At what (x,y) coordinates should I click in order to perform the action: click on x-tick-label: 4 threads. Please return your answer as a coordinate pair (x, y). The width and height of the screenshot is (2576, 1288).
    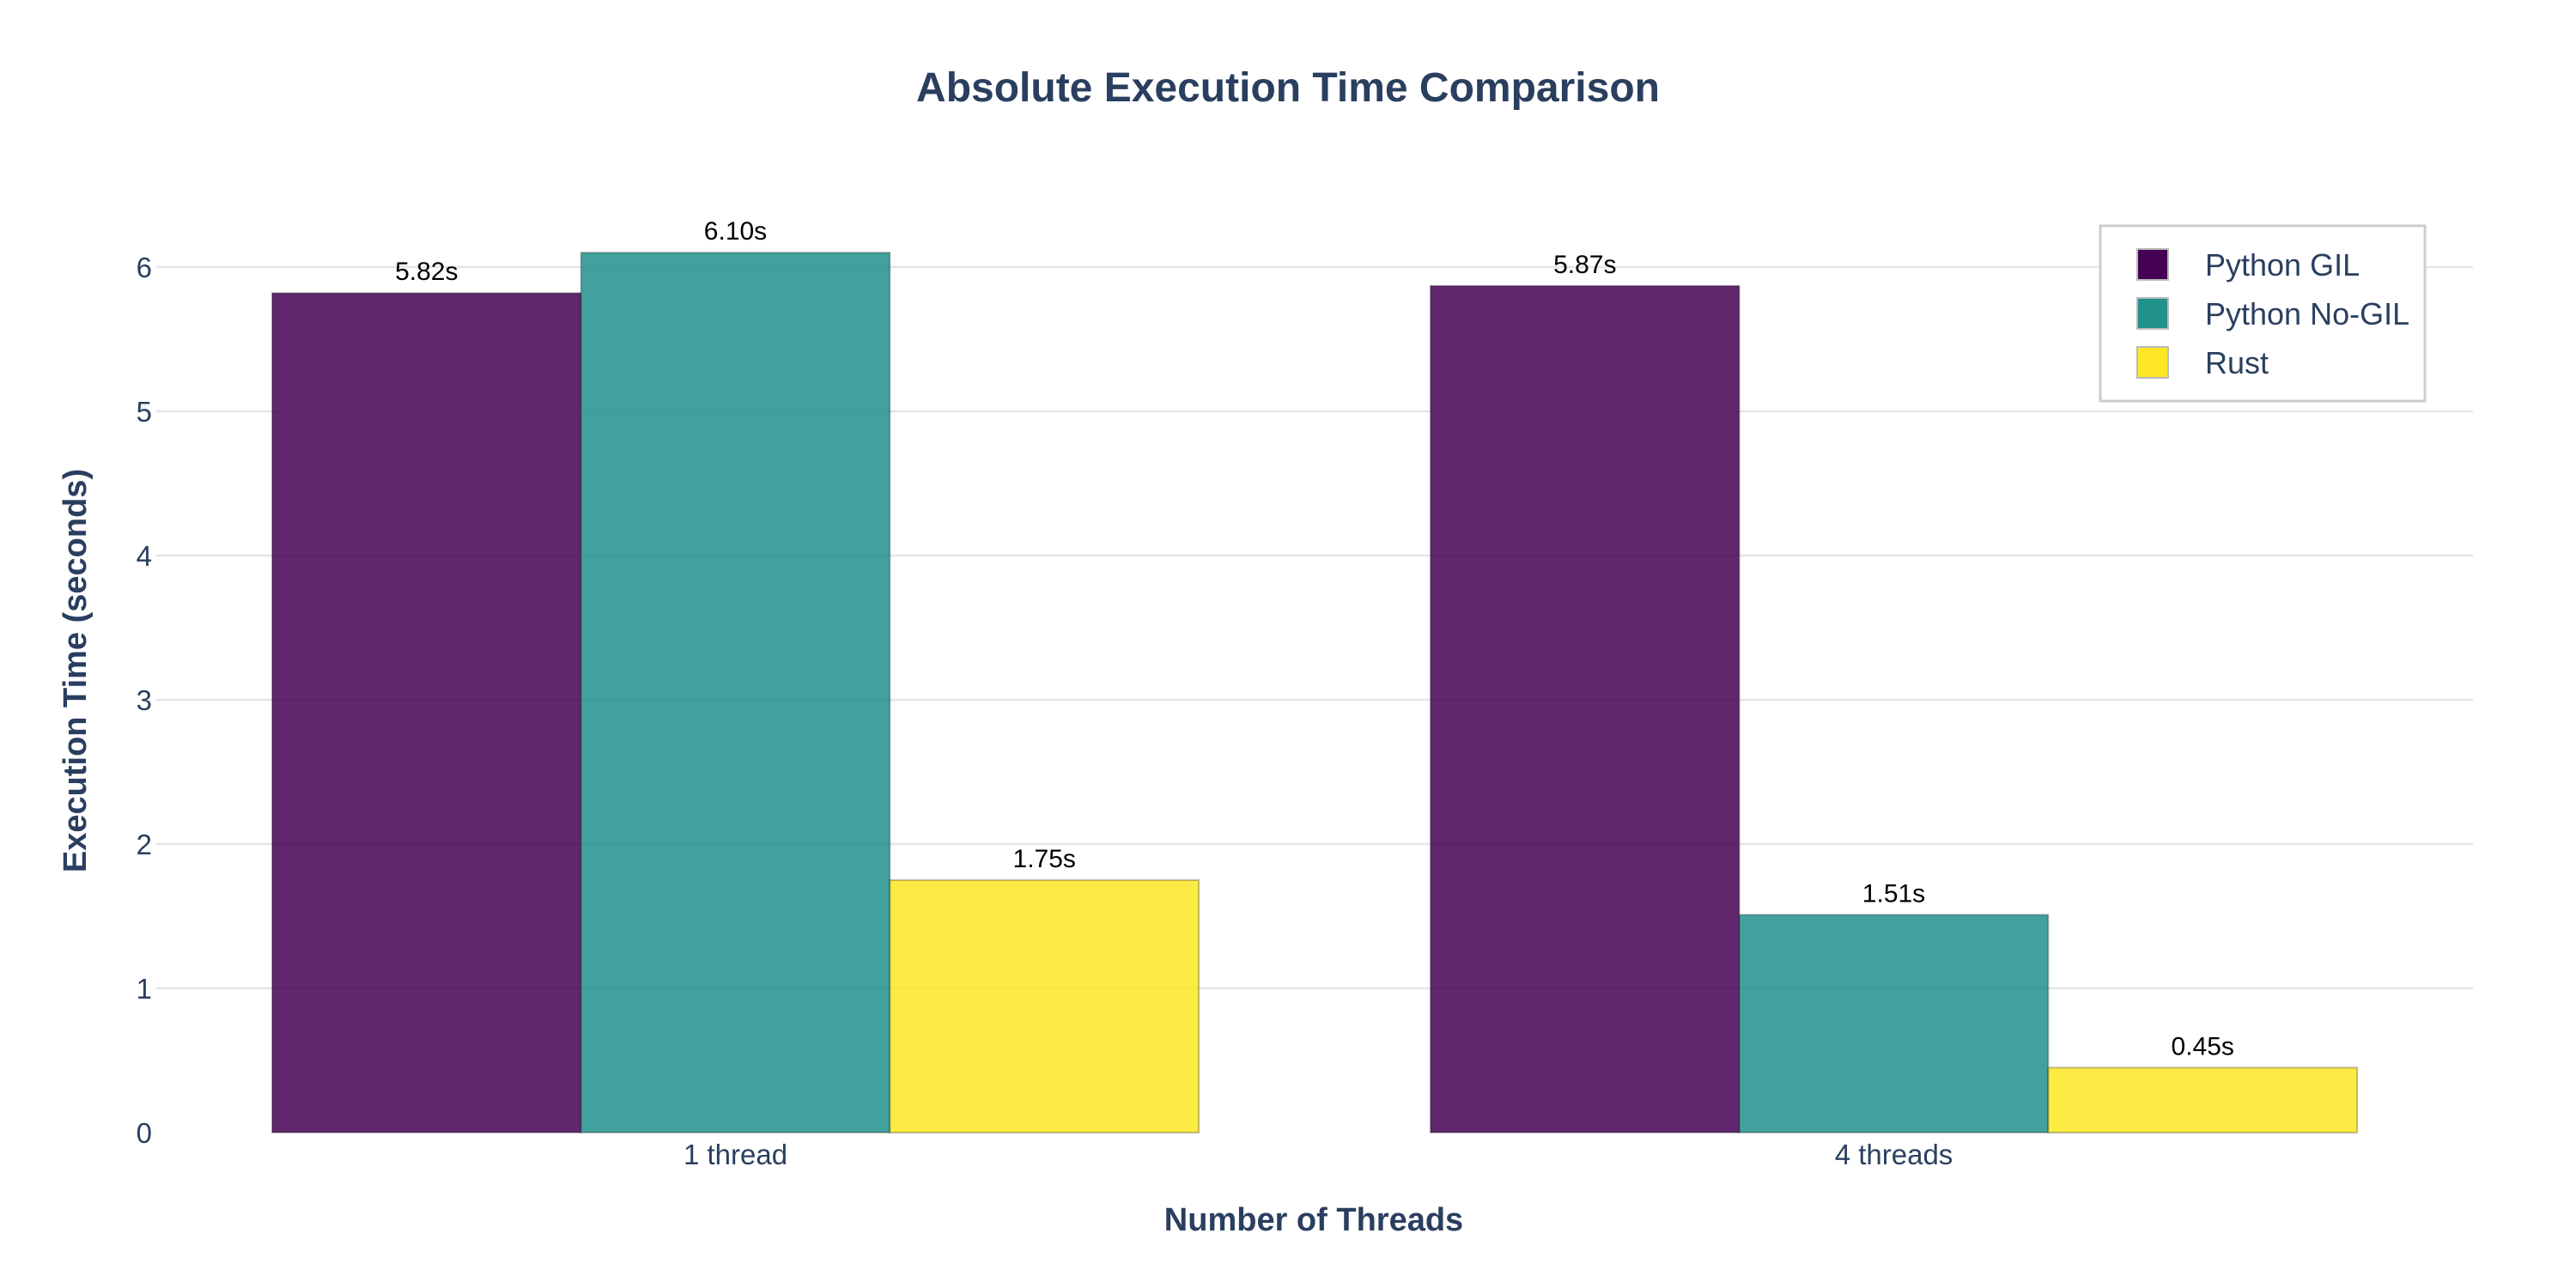
    Looking at the image, I should click on (1894, 1155).